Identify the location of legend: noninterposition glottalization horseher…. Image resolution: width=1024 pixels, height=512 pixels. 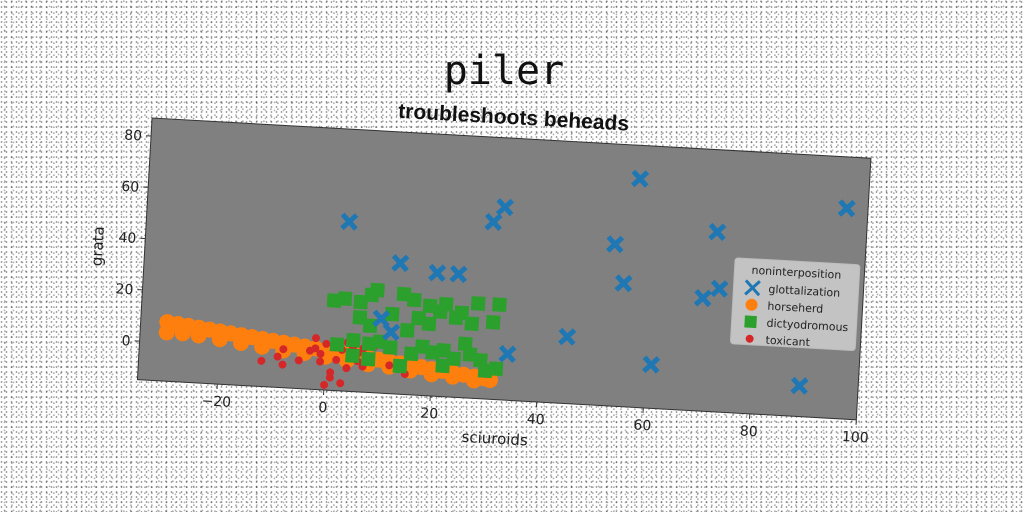
(795, 304).